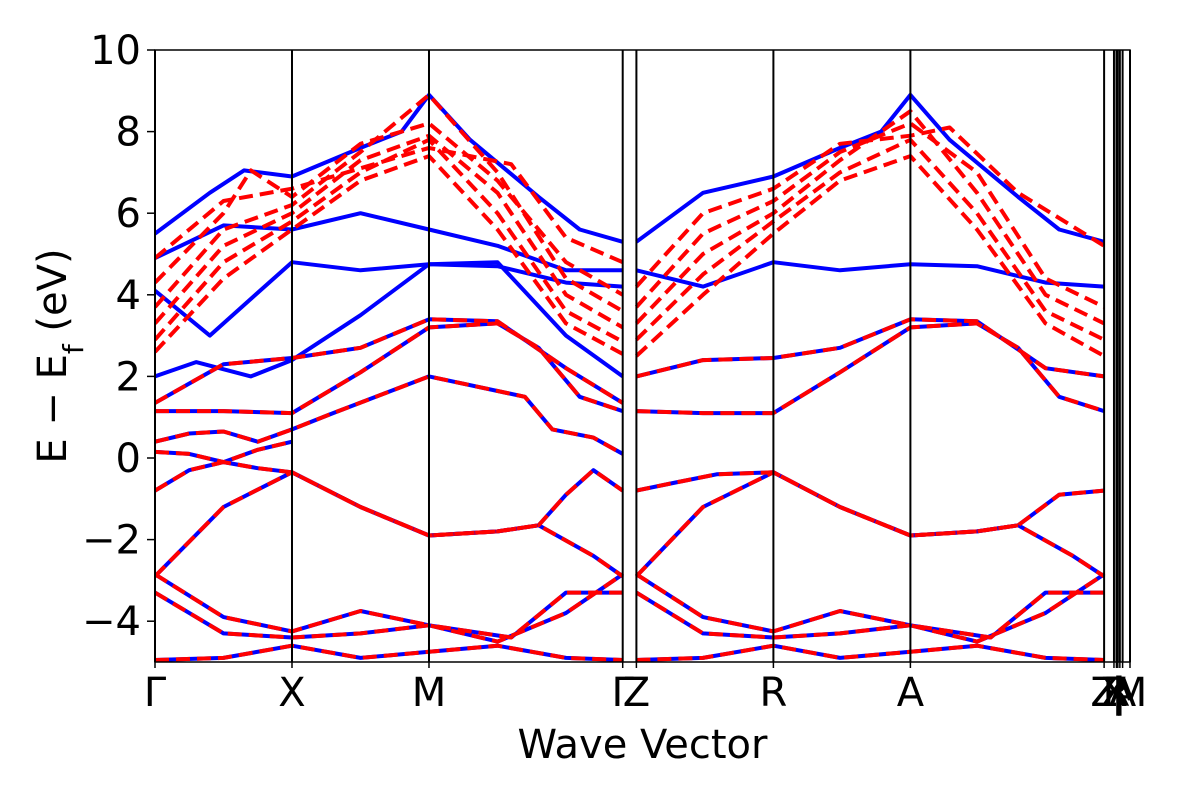 This screenshot has width=1200, height=800. I want to click on y-tick-label: −2, so click(111, 541).